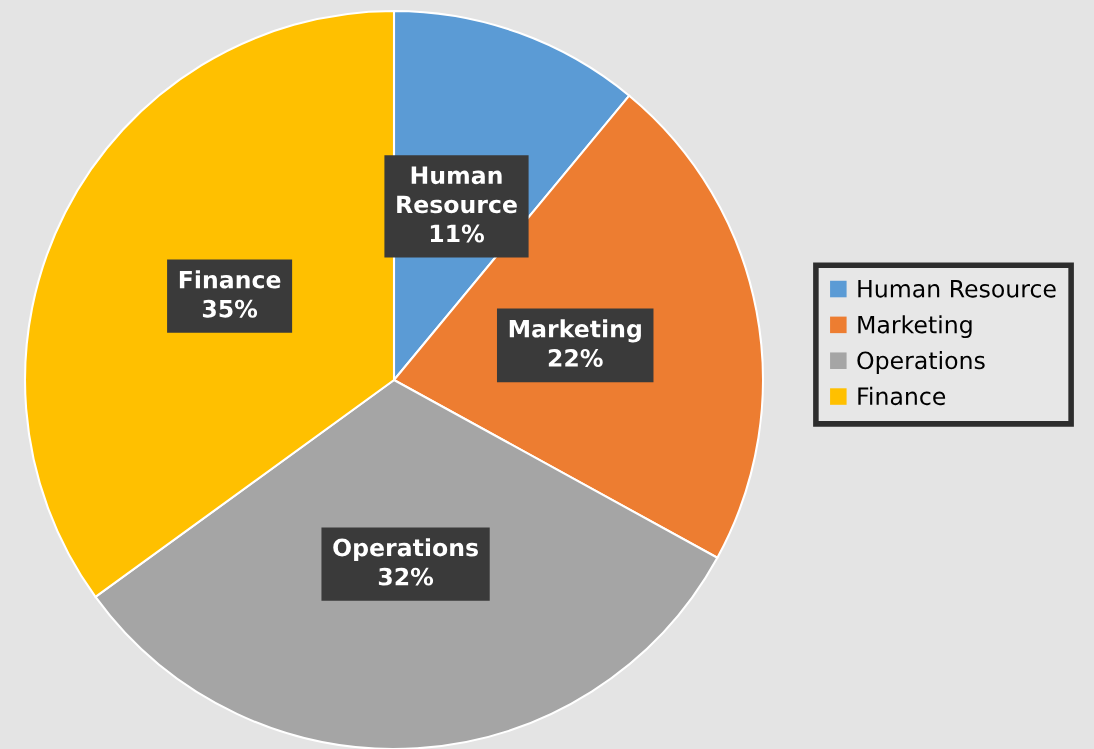 The height and width of the screenshot is (749, 1094). I want to click on legend-label: Human Resource, so click(957, 289).